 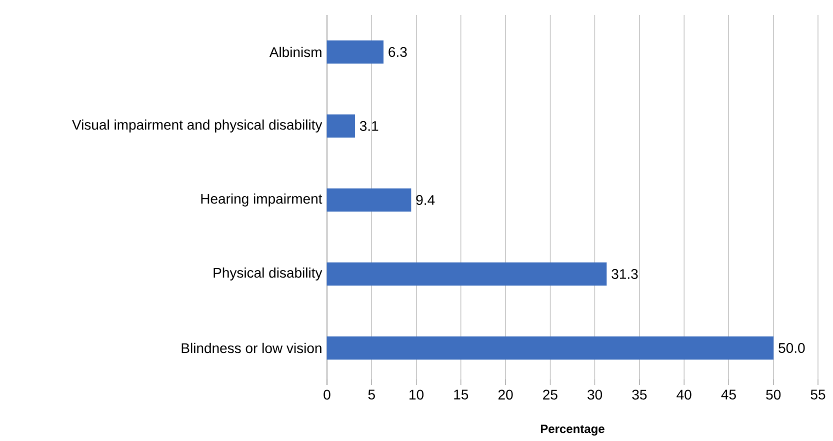 What do you see at coordinates (572, 430) in the screenshot?
I see `x-axis-title: Percentage` at bounding box center [572, 430].